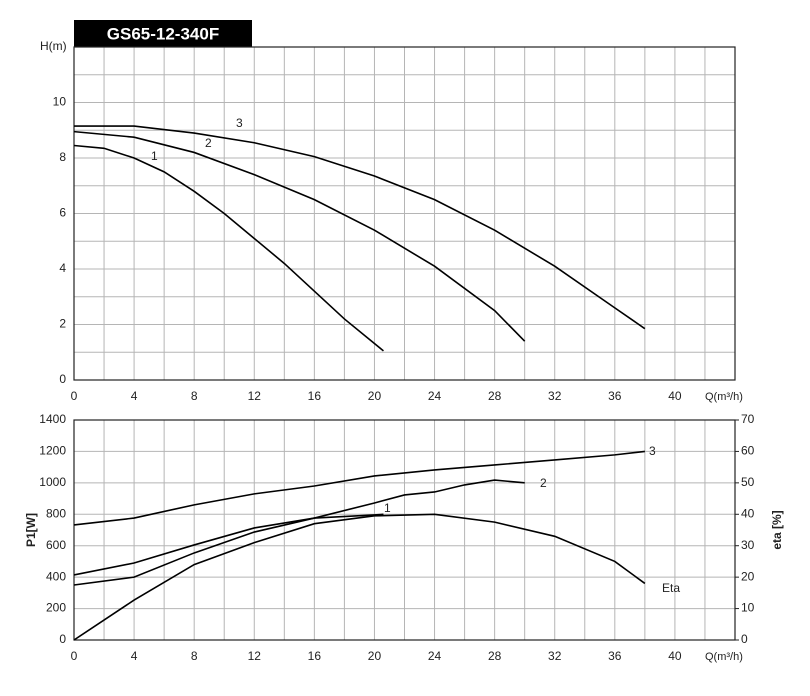 This screenshot has height=696, width=810. What do you see at coordinates (748, 608) in the screenshot?
I see `y2-tick-label: 10` at bounding box center [748, 608].